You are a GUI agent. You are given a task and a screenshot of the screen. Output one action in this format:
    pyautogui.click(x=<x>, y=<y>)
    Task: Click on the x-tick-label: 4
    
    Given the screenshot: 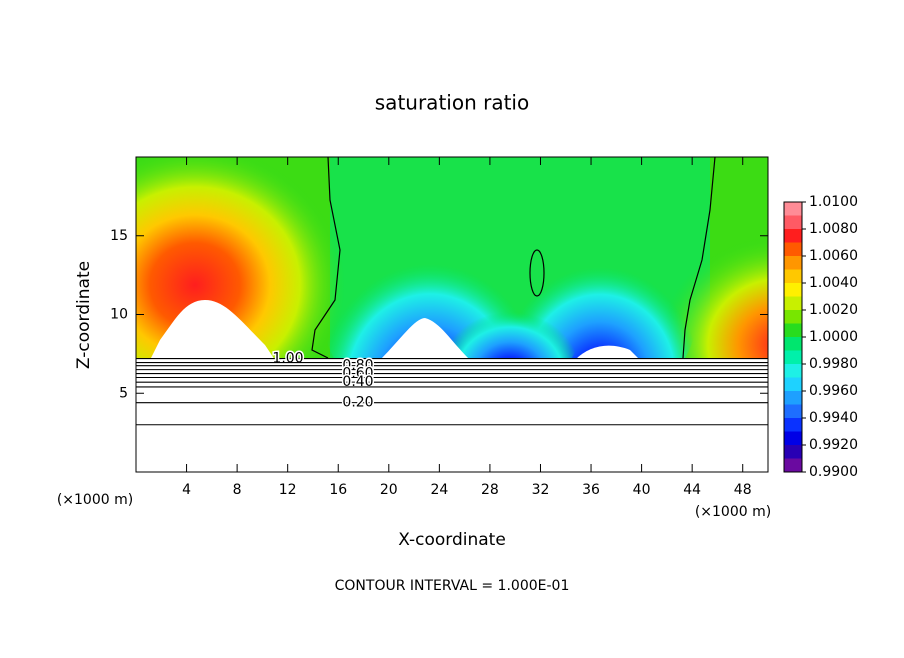 What is the action you would take?
    pyautogui.click(x=186, y=490)
    